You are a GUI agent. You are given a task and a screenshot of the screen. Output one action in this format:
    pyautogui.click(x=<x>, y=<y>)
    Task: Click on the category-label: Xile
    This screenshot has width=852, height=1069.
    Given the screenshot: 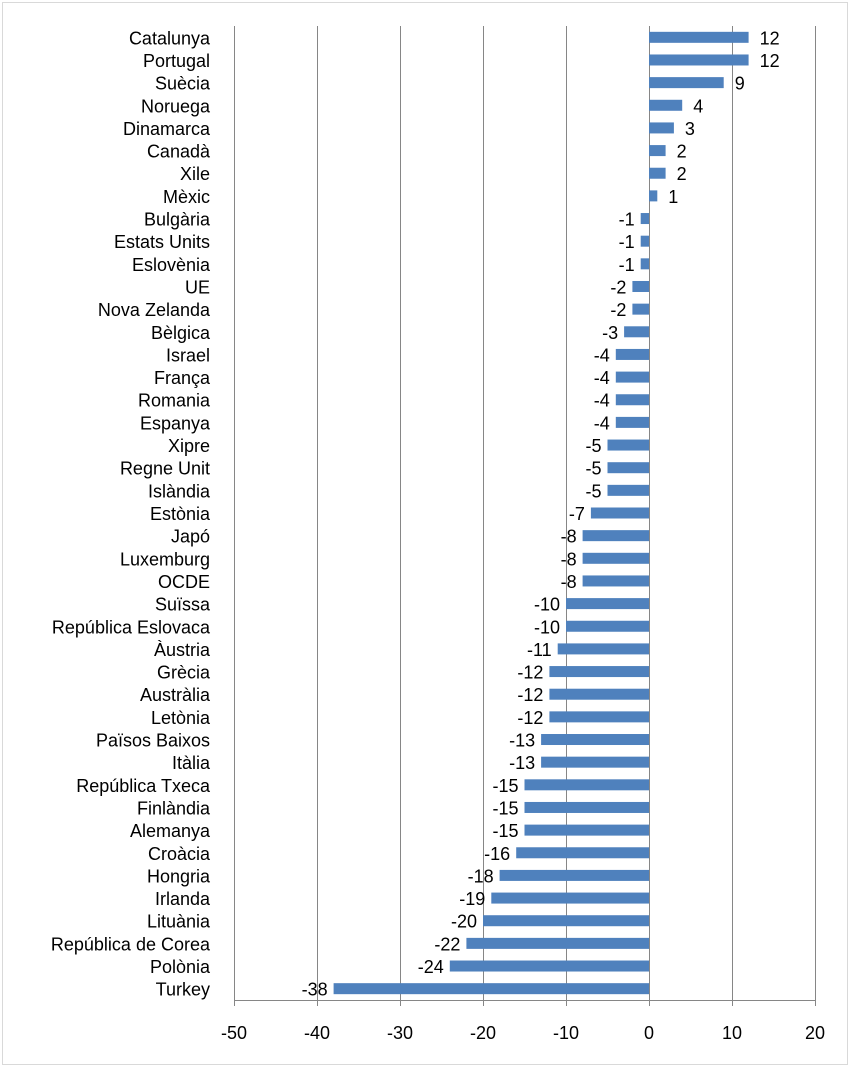 What is the action you would take?
    pyautogui.click(x=195, y=174)
    